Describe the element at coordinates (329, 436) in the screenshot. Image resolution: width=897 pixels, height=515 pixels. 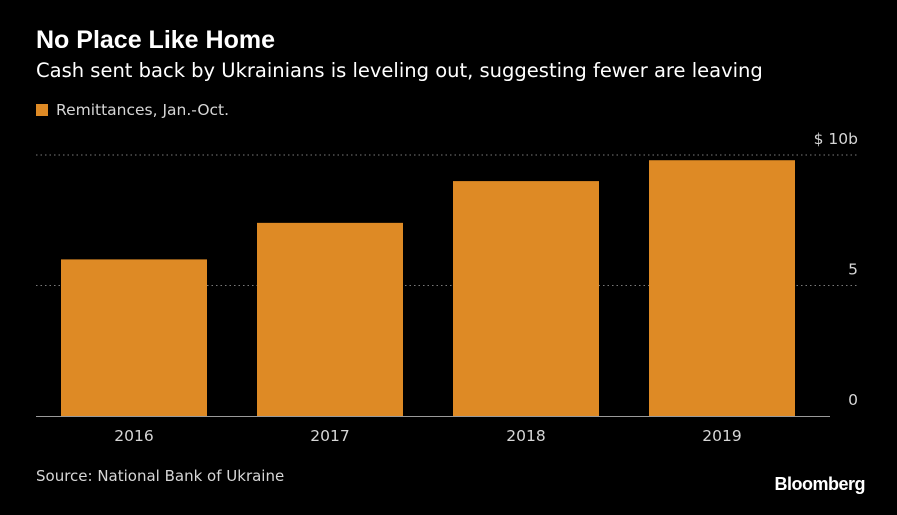
I see `x-tick-label: 2017` at that location.